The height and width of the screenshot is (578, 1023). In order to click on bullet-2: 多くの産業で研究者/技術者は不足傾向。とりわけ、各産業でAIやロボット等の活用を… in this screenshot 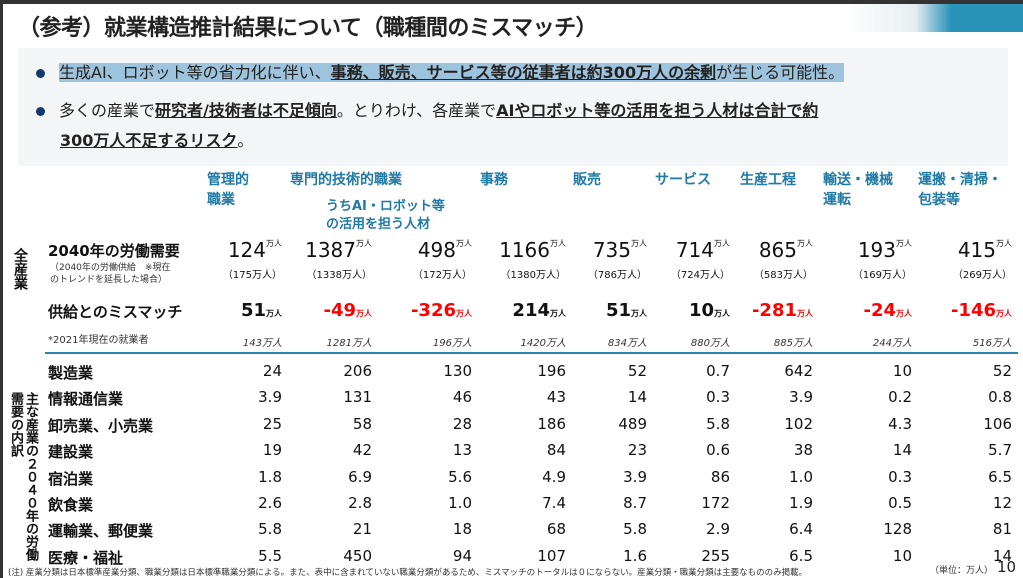, I will do `click(427, 111)`.